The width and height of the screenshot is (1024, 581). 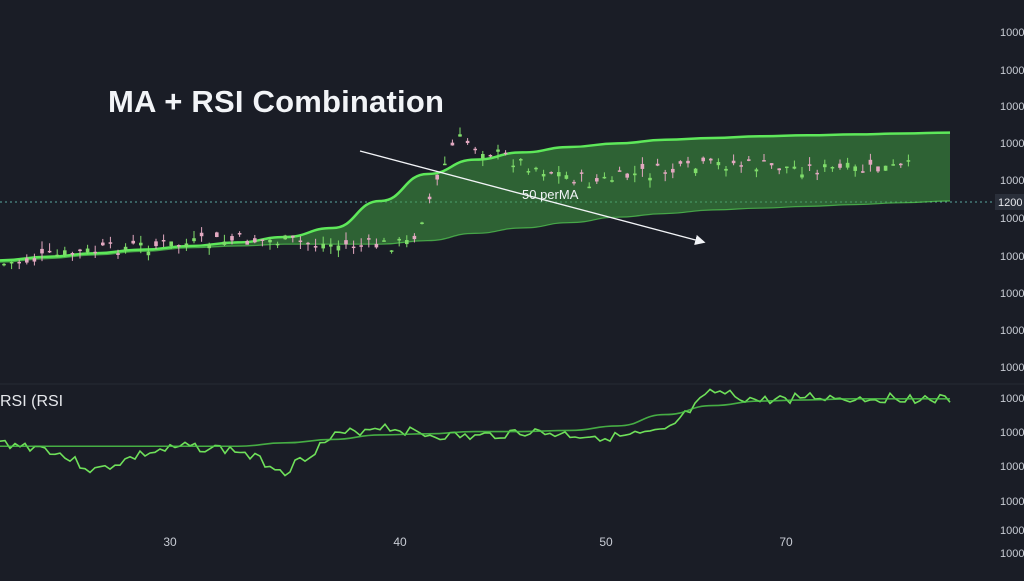 I want to click on chart-title: MA + RSI Combination, so click(x=276, y=101).